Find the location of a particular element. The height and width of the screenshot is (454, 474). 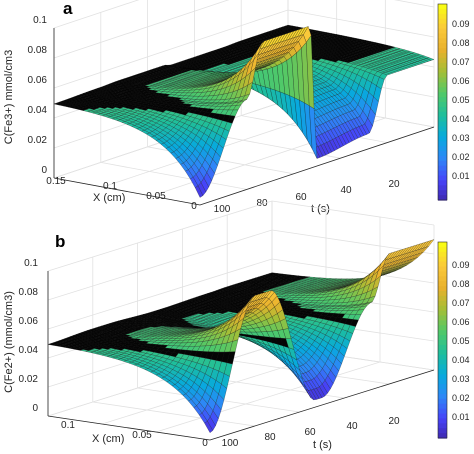

panel-a-colorbar-tick: 0.03 is located at coordinates (461, 138).